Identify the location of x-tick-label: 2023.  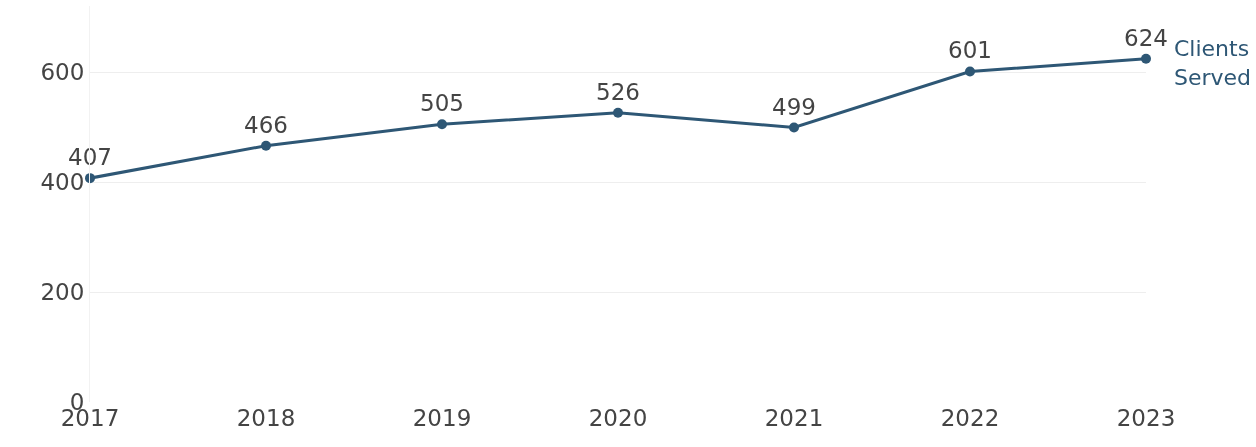
(1146, 418).